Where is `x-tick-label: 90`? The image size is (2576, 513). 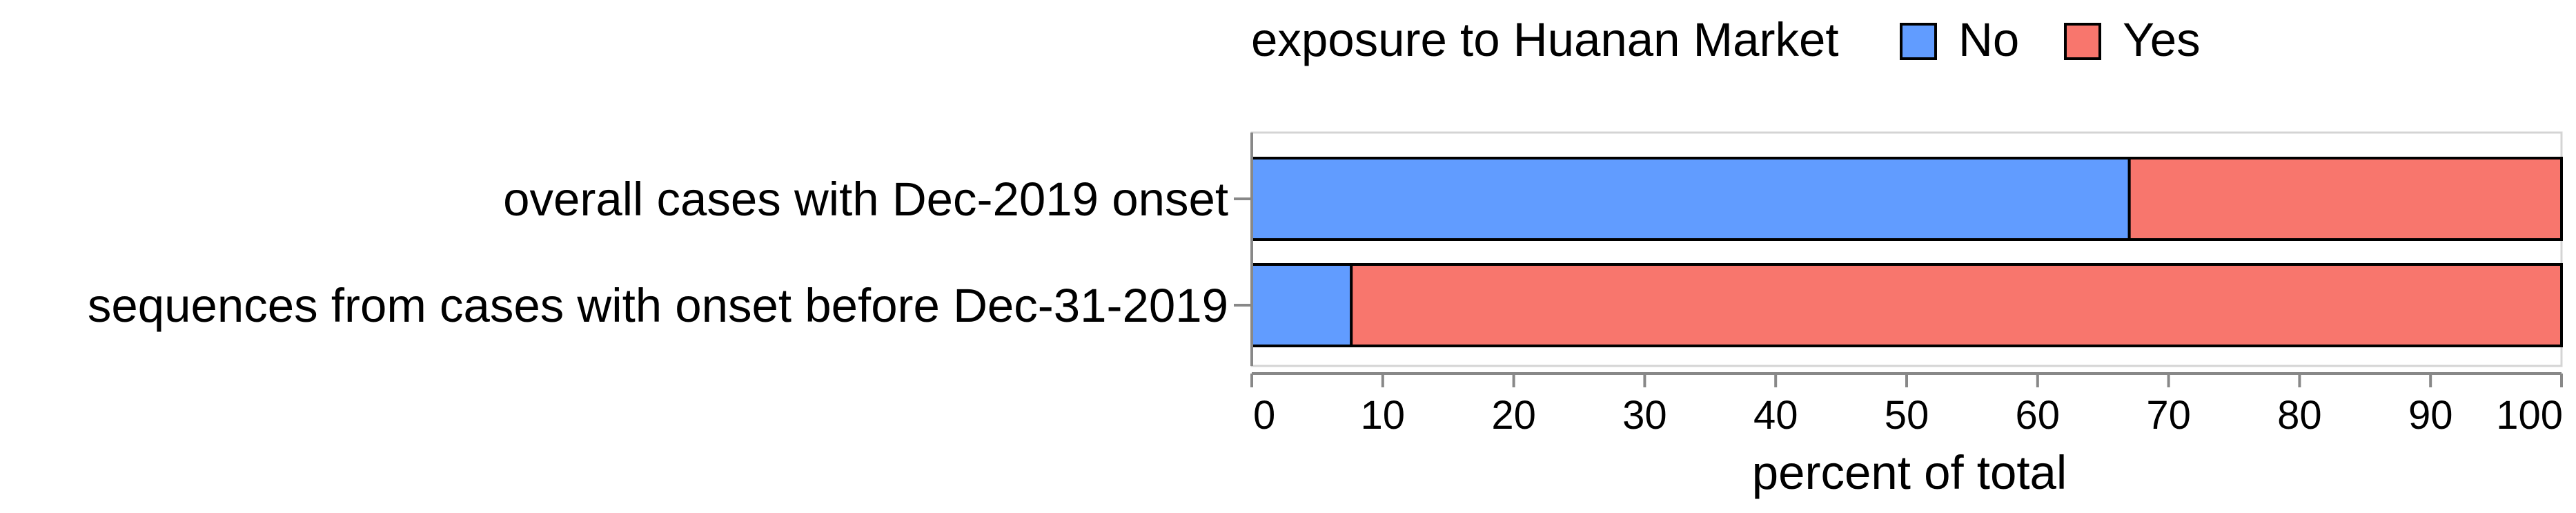 x-tick-label: 90 is located at coordinates (2430, 416).